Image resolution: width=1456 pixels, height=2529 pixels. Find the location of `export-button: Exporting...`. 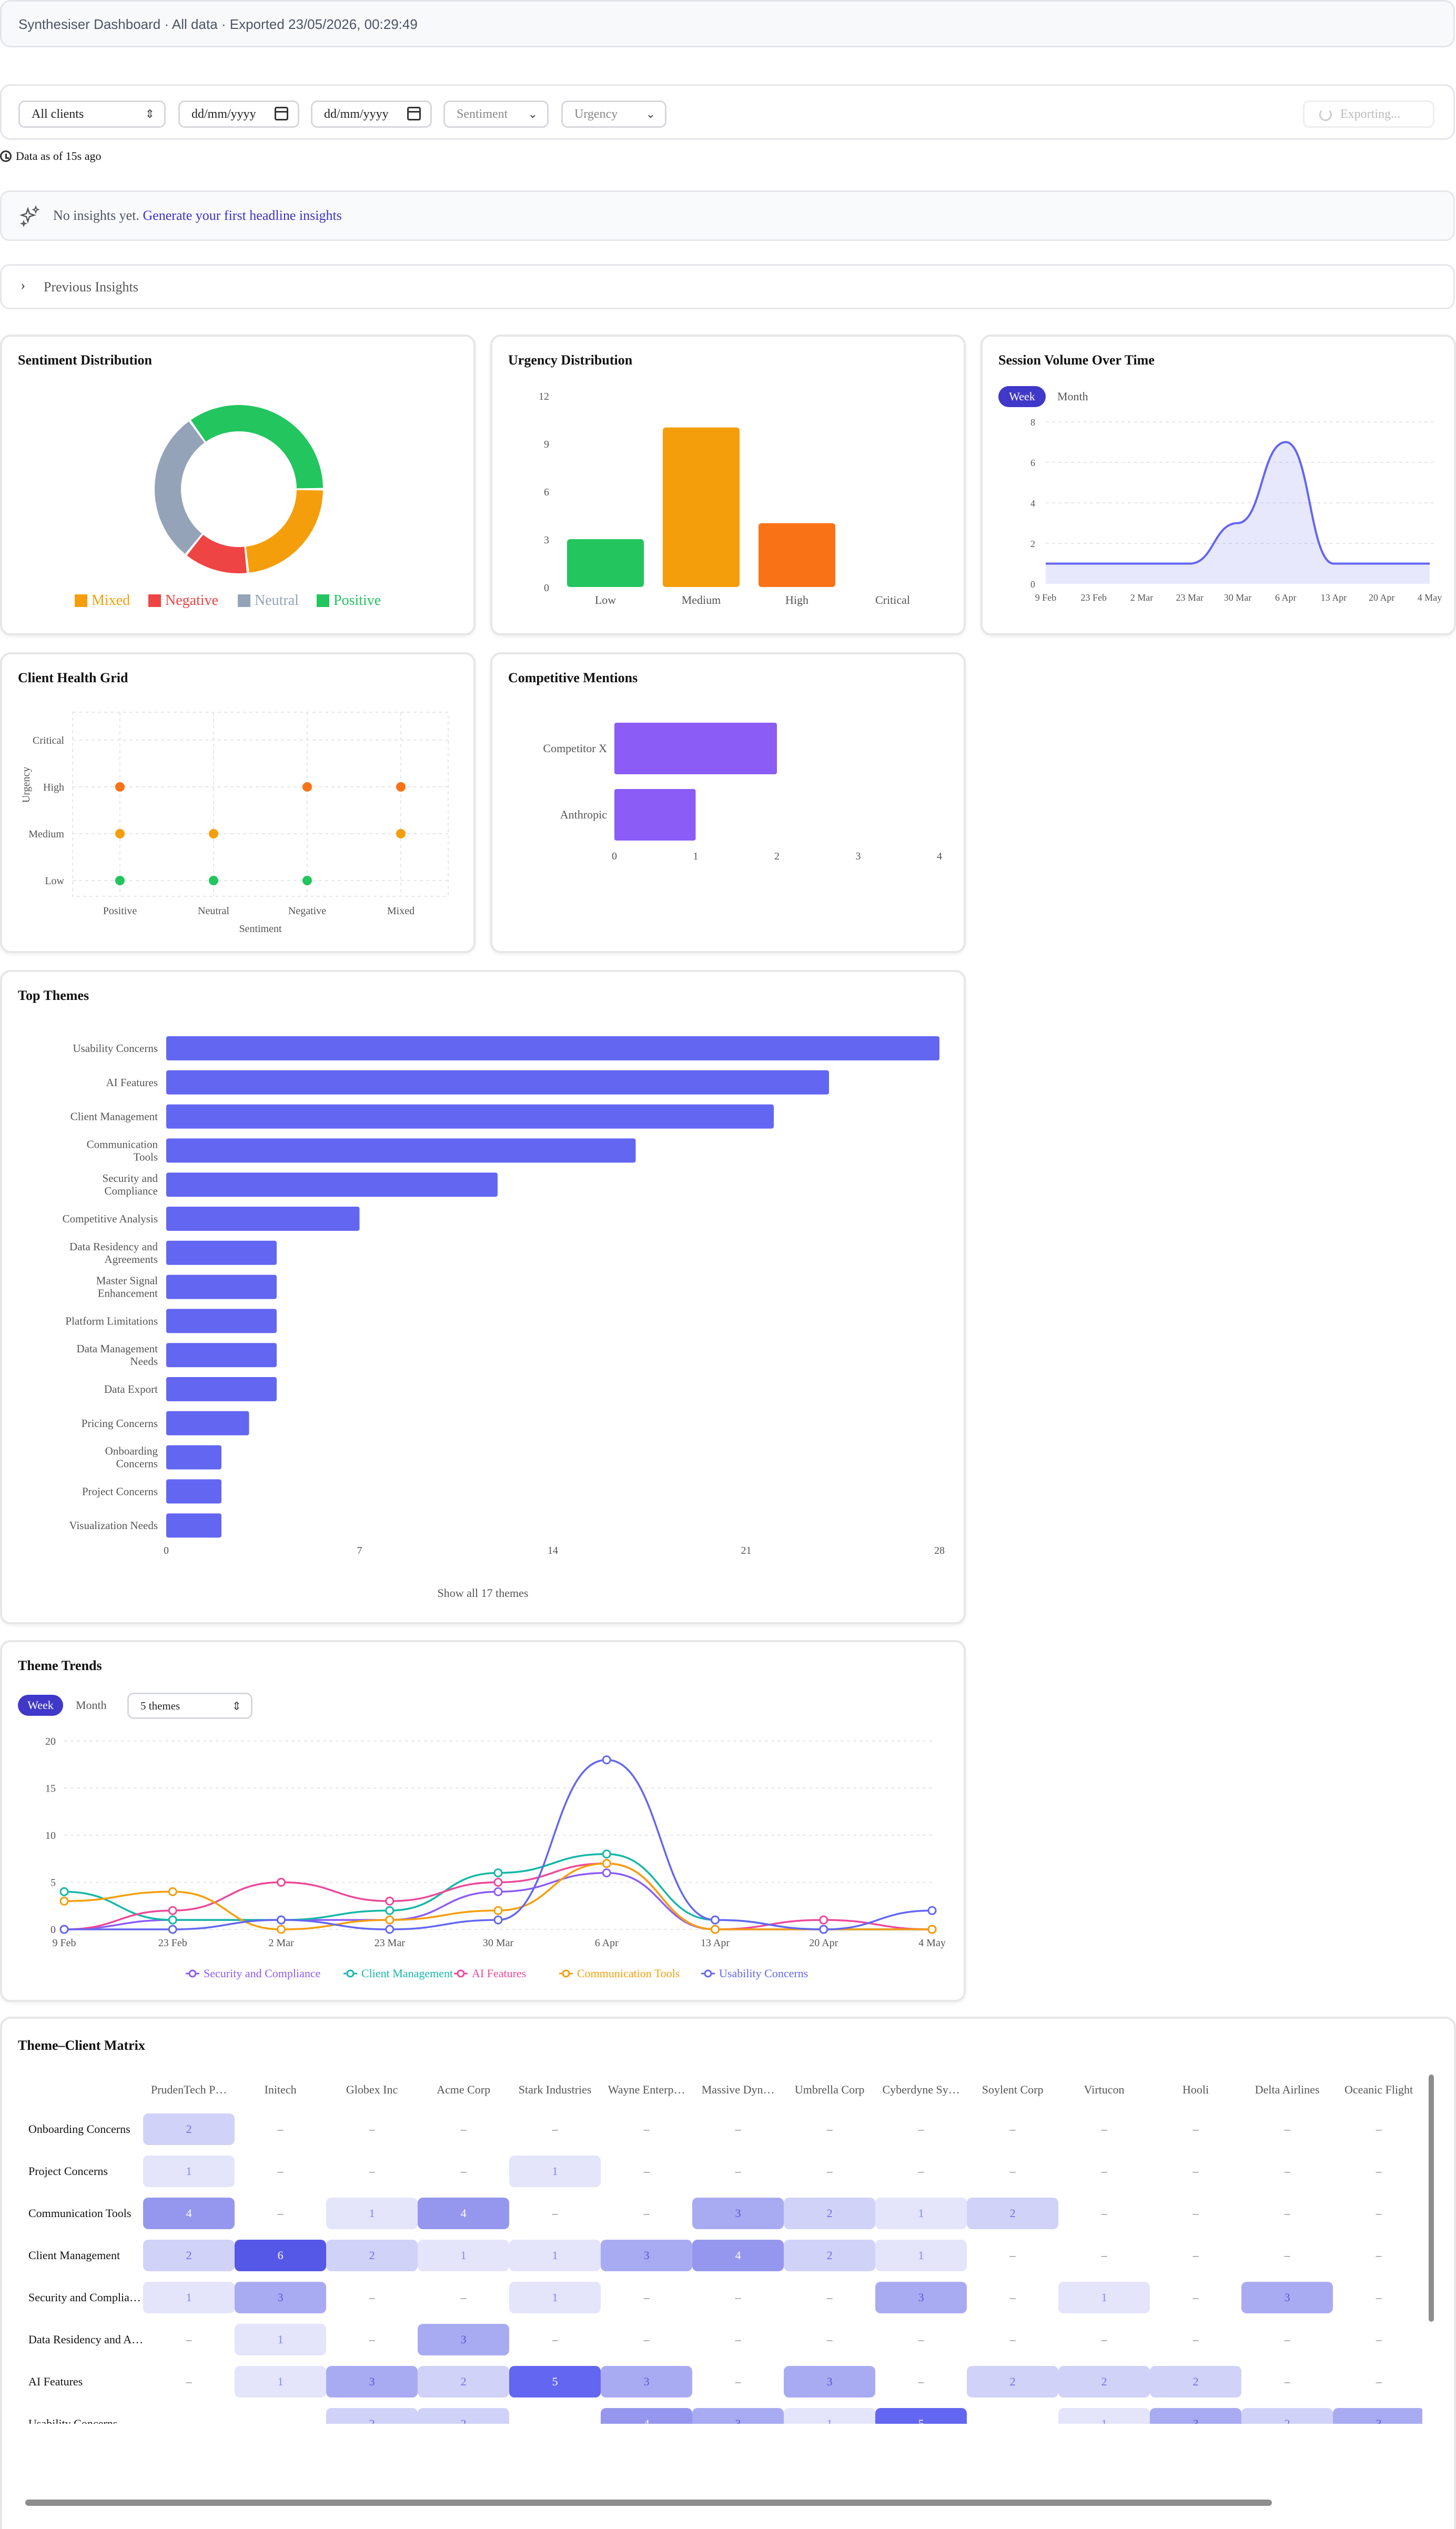

export-button: Exporting... is located at coordinates (1368, 114).